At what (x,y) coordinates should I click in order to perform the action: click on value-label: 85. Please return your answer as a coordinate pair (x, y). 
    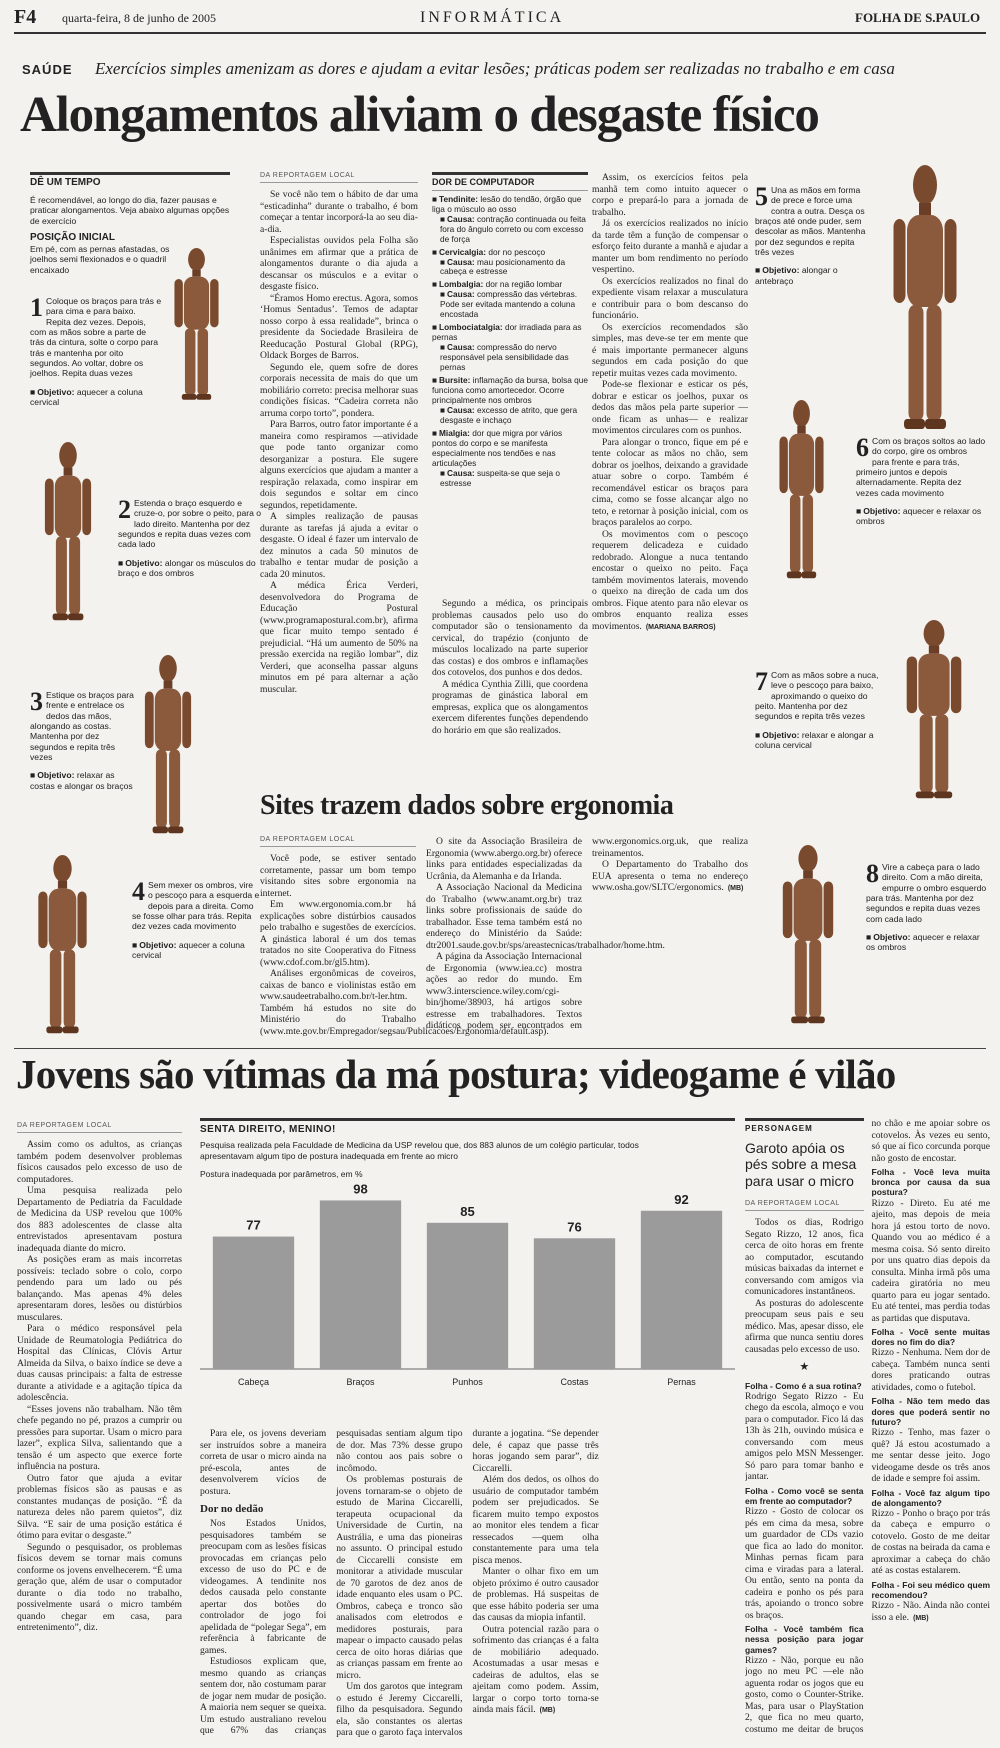
    Looking at the image, I should click on (467, 1211).